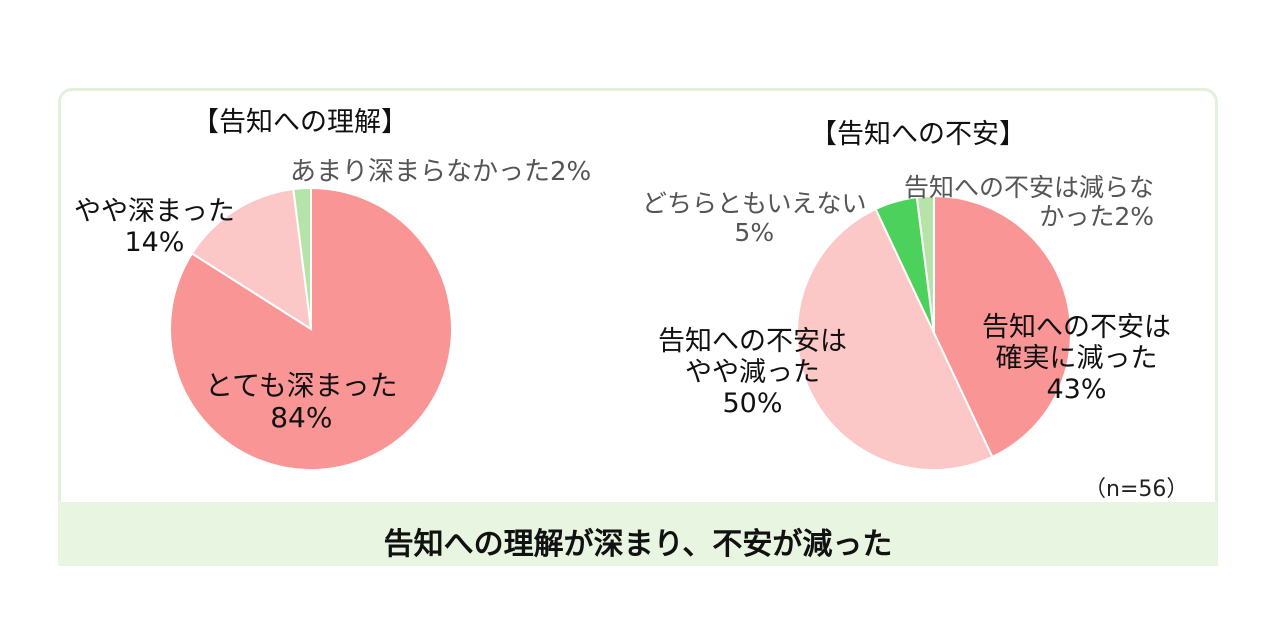 The width and height of the screenshot is (1280, 643). I want to click on sample-size-note: （n=56）, so click(1136, 489).